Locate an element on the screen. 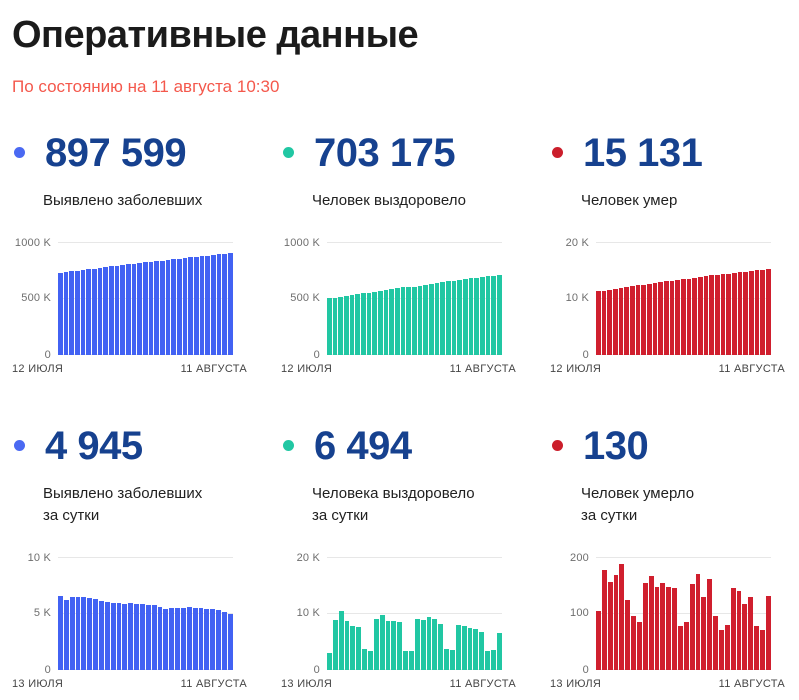 Image resolution: width=799 pixels, height=700 pixels. bullet-icon is located at coordinates (19, 153).